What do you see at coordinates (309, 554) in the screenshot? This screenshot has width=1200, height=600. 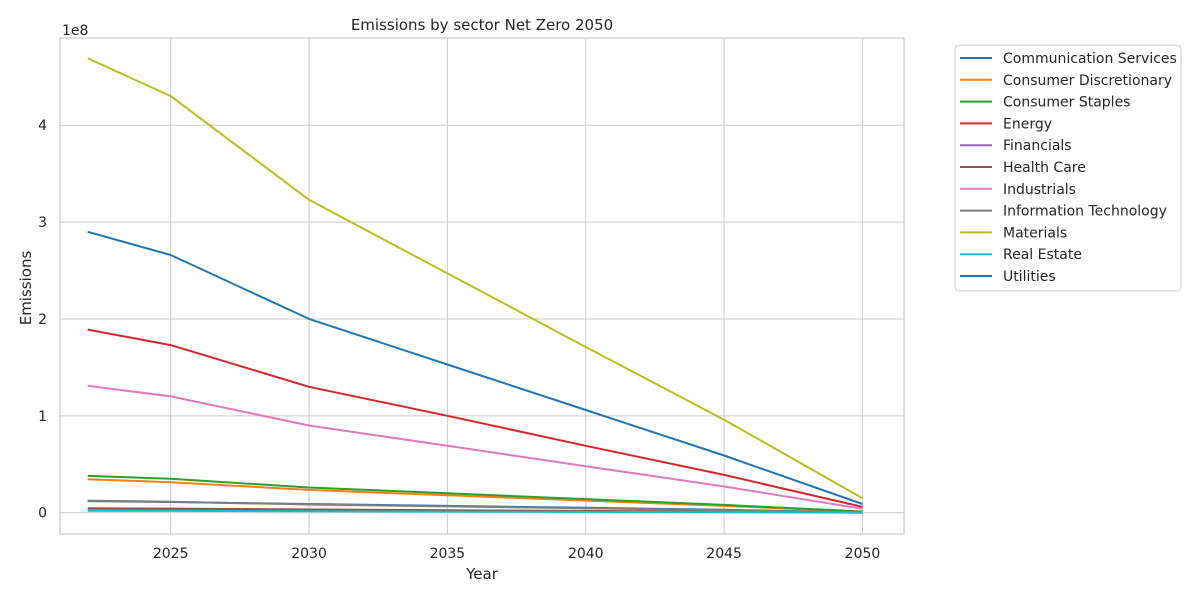 I see `x-tick-label: 2030` at bounding box center [309, 554].